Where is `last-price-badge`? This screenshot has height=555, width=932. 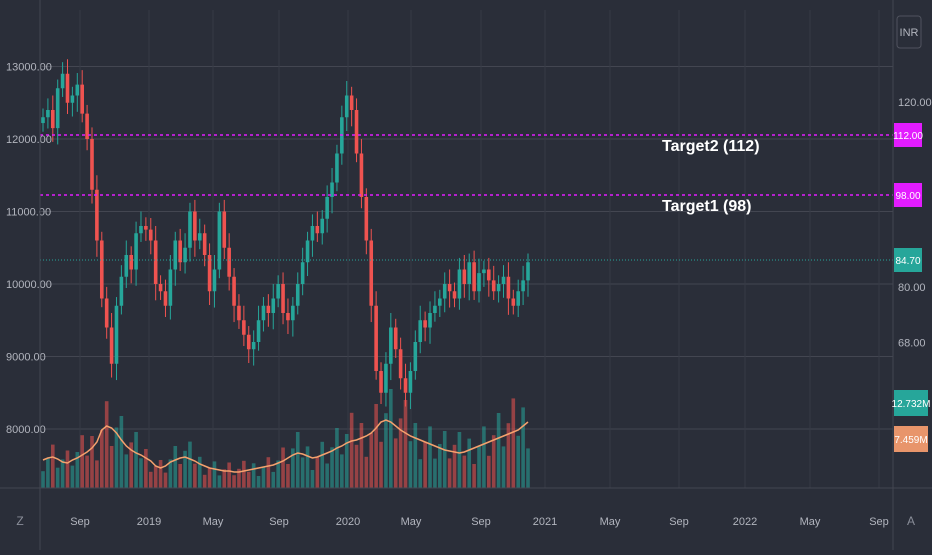
last-price-badge is located at coordinates (908, 260).